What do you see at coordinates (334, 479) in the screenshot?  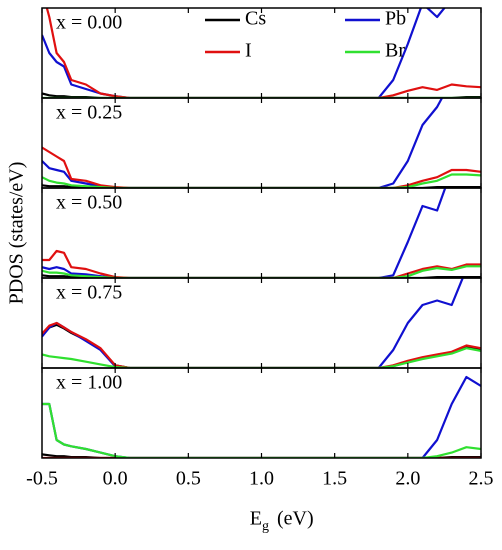 I see `x-tick-label: 1.5` at bounding box center [334, 479].